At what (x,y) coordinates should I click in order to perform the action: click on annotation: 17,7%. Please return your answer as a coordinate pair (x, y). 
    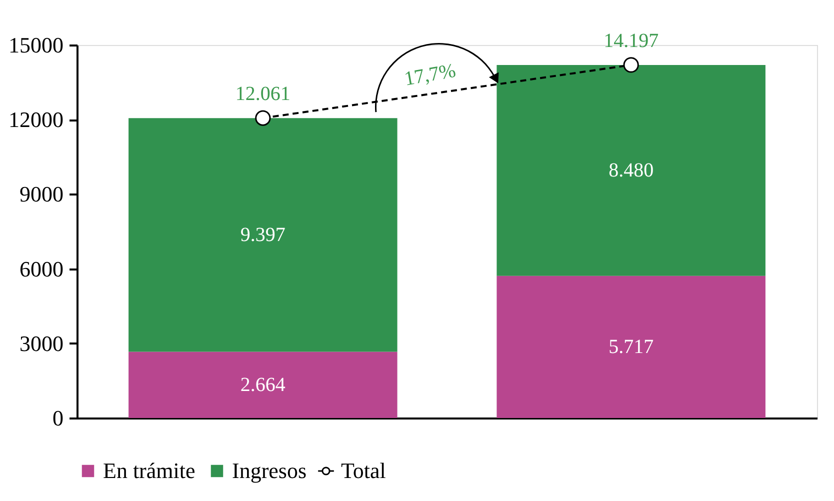
    Looking at the image, I should click on (430, 75).